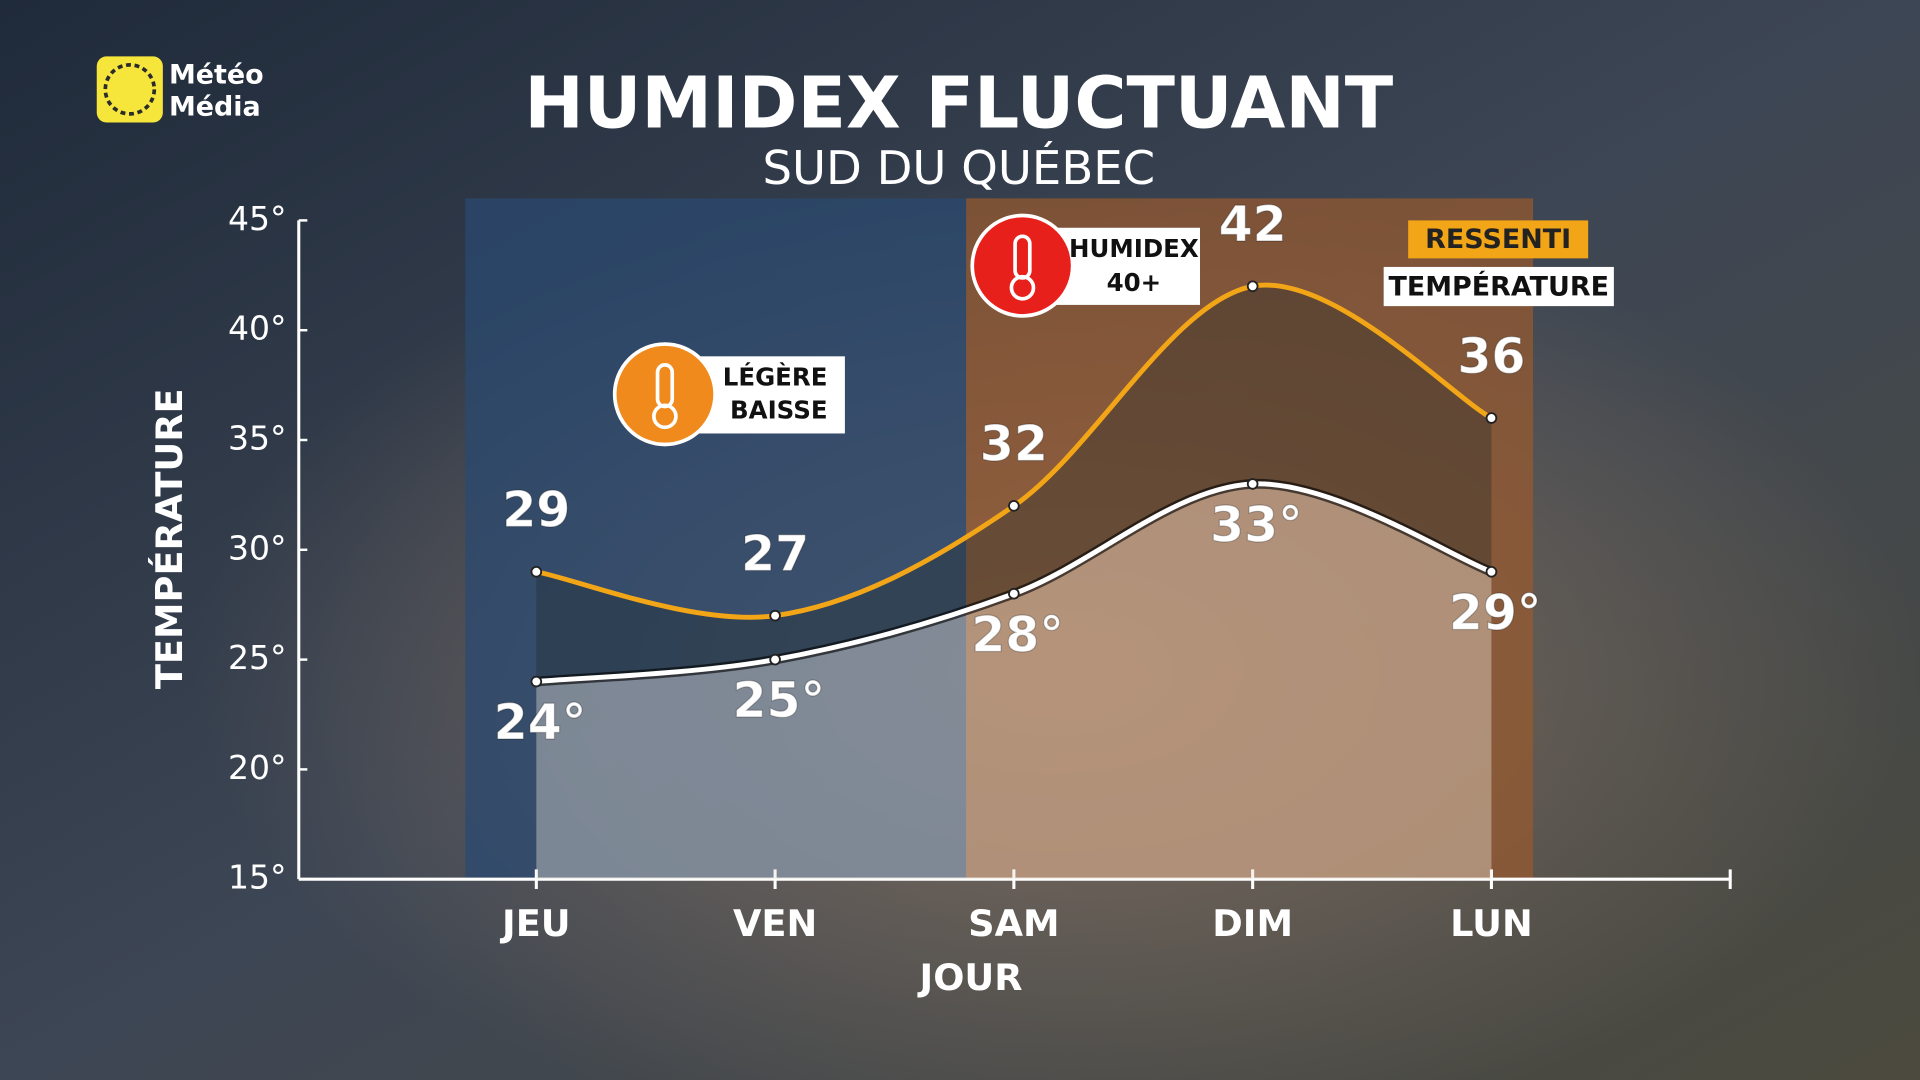 Image resolution: width=1920 pixels, height=1080 pixels. What do you see at coordinates (970, 977) in the screenshot?
I see `x-axis-label: JOUR` at bounding box center [970, 977].